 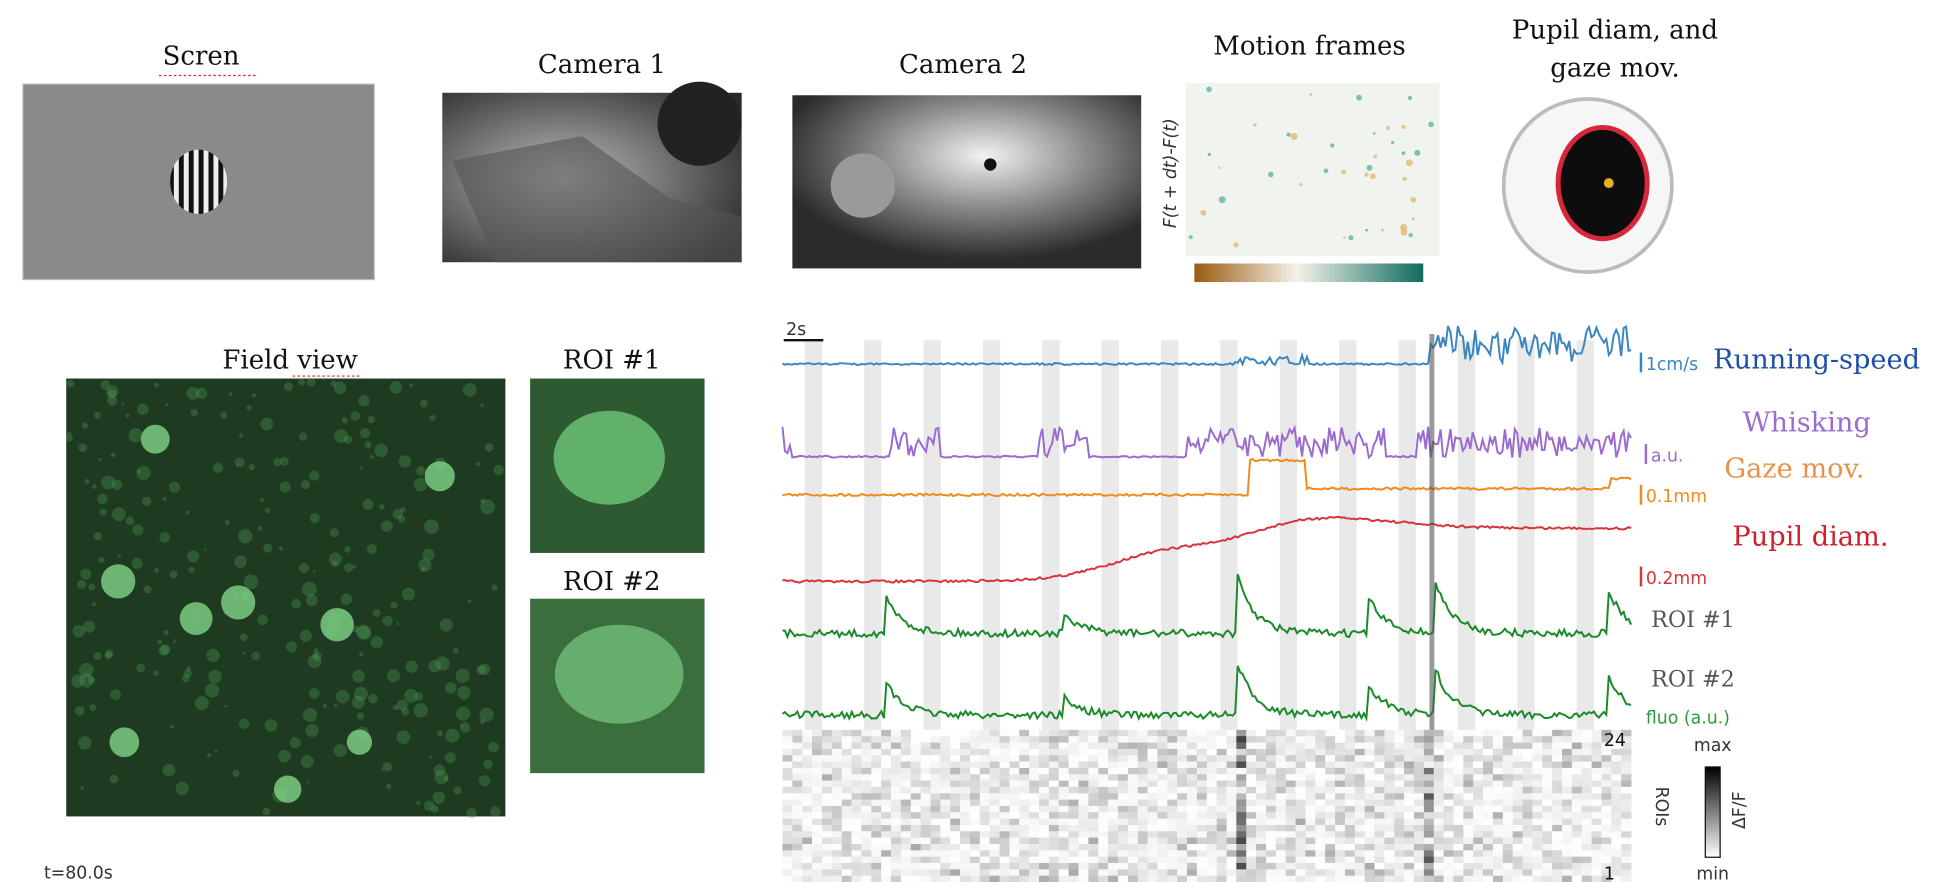 I want to click on trace-label: ROI #1, so click(x=1693, y=620).